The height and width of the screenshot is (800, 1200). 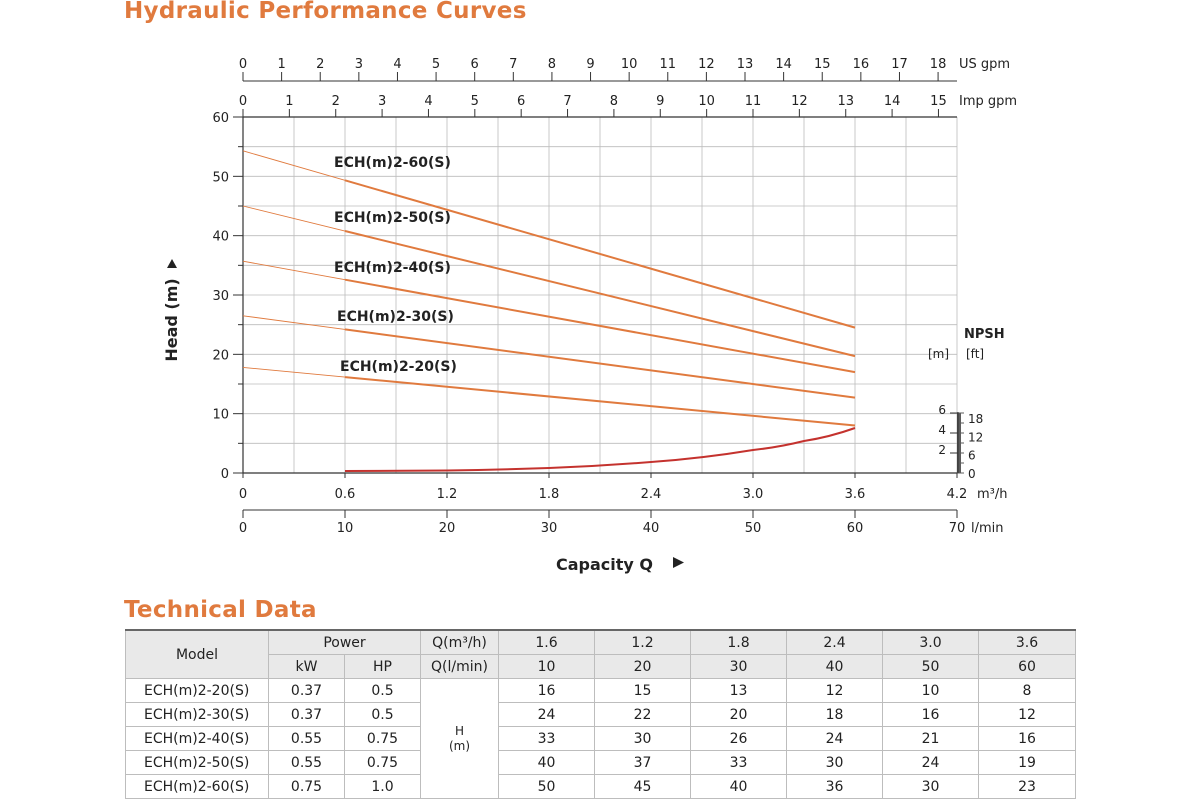 What do you see at coordinates (243, 64) in the screenshot?
I see `us-gpm-tick-label: 0` at bounding box center [243, 64].